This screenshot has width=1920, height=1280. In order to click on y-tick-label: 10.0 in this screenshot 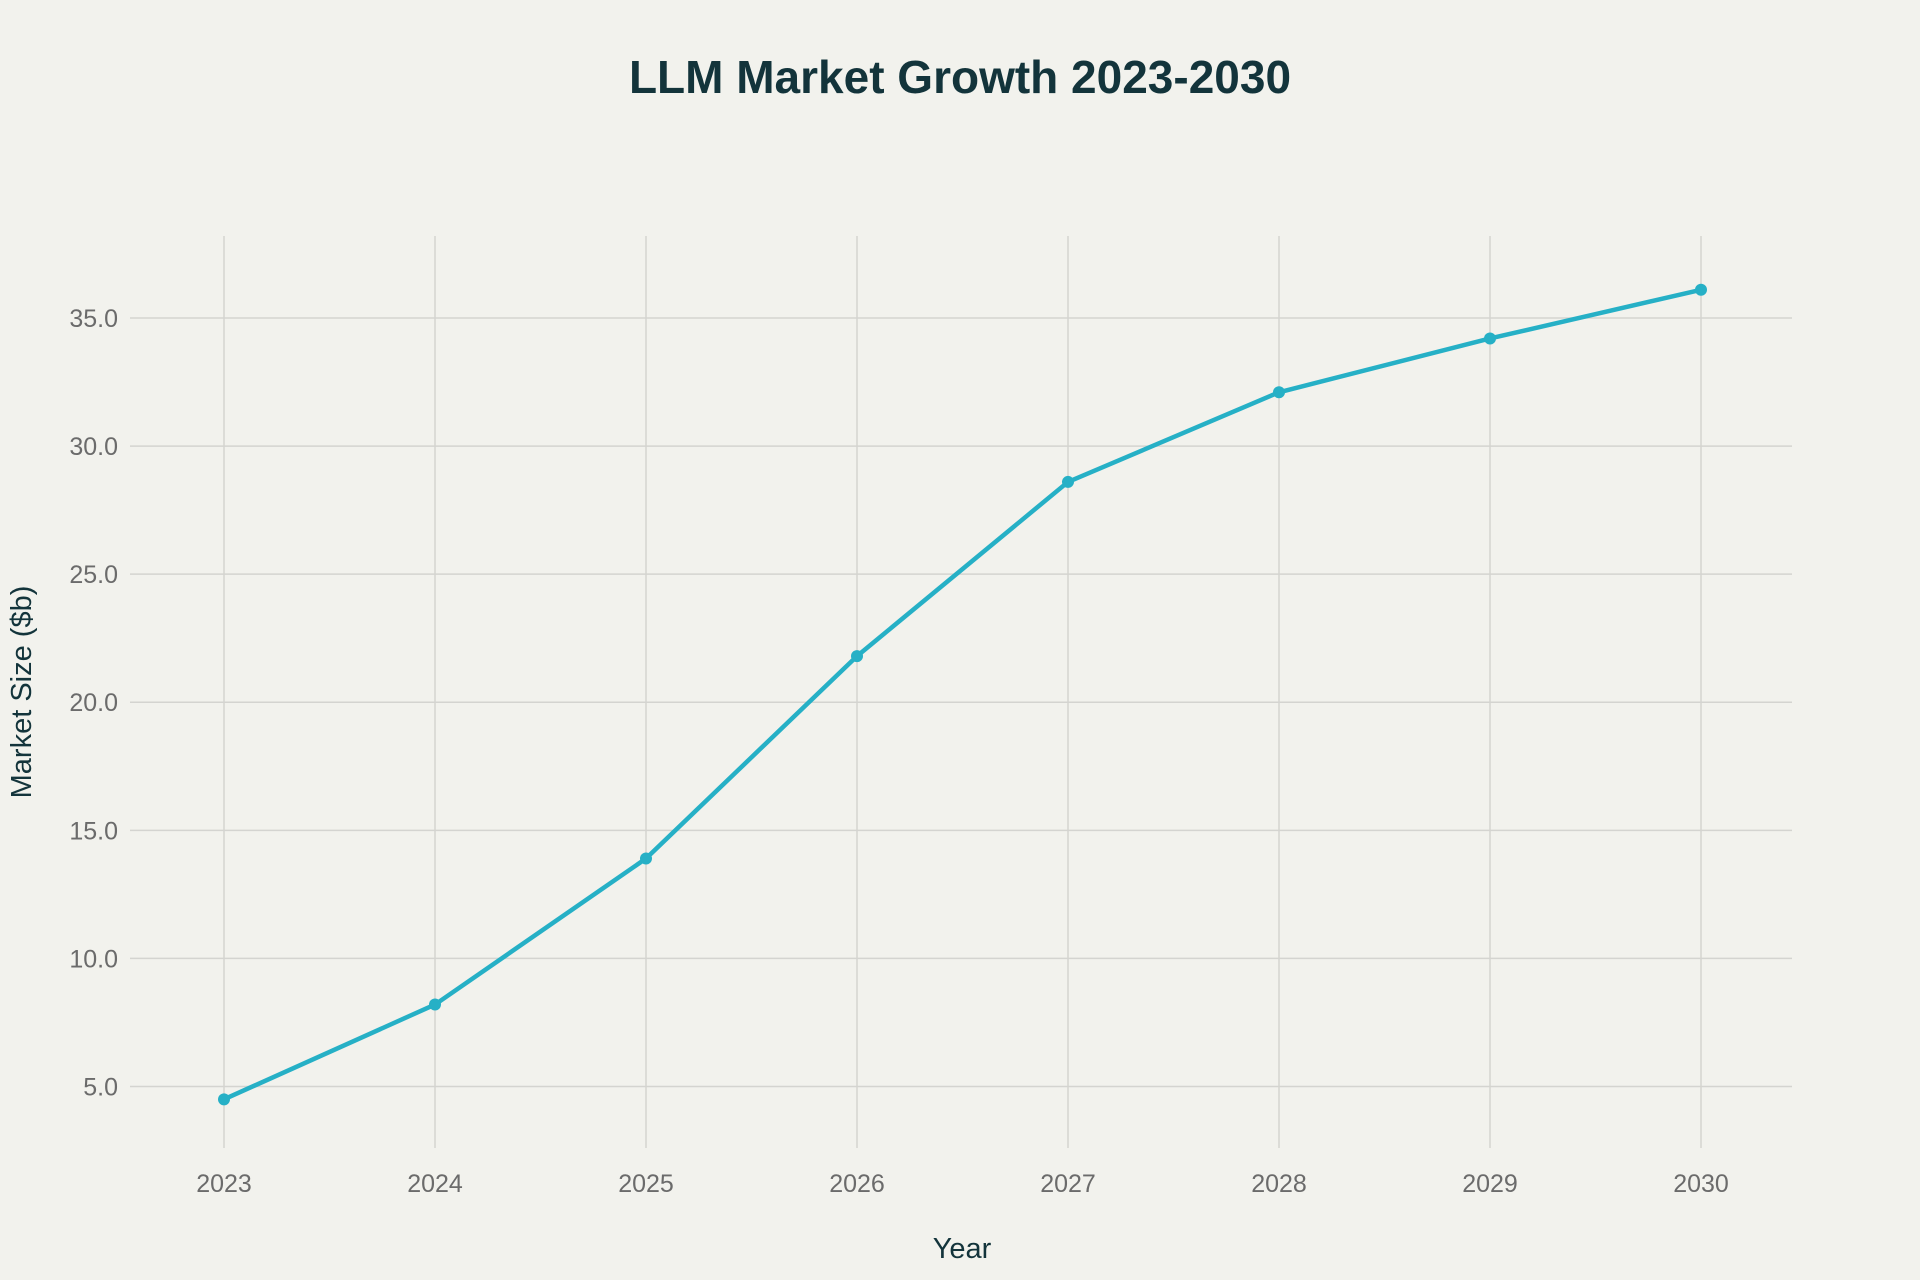, I will do `click(93, 959)`.